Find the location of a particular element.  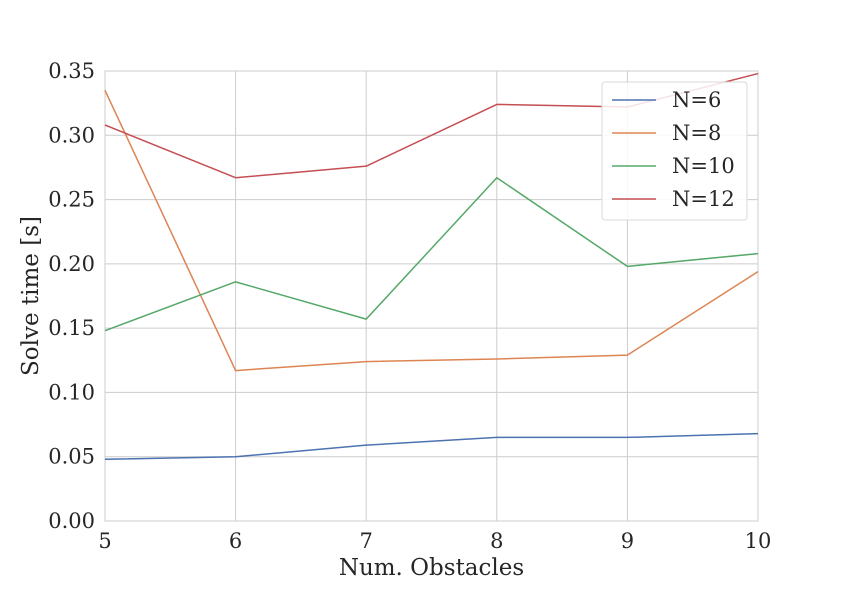

y-tick-label: 0.30 is located at coordinates (71, 135).